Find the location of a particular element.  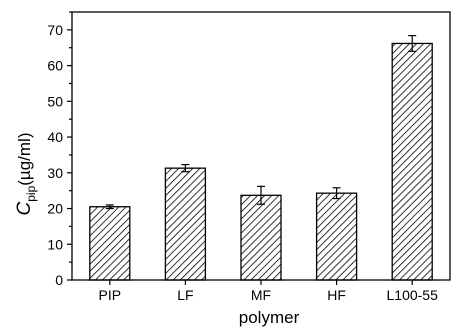

y-axis-subscript: pip is located at coordinates (31, 193).